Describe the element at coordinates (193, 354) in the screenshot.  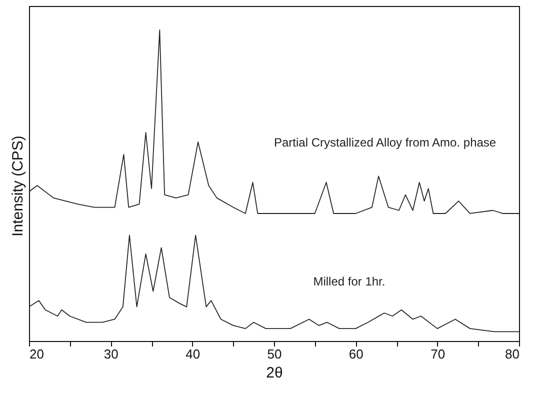
I see `x-tick-label: 40` at that location.